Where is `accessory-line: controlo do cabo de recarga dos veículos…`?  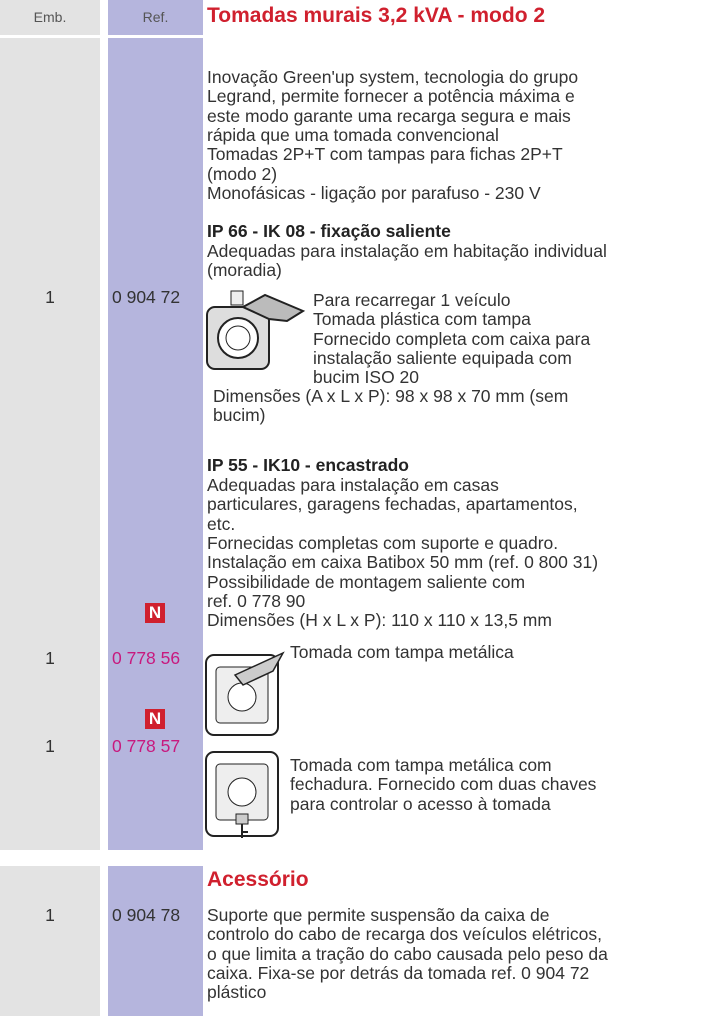 accessory-line: controlo do cabo de recarga dos veículos… is located at coordinates (404, 934).